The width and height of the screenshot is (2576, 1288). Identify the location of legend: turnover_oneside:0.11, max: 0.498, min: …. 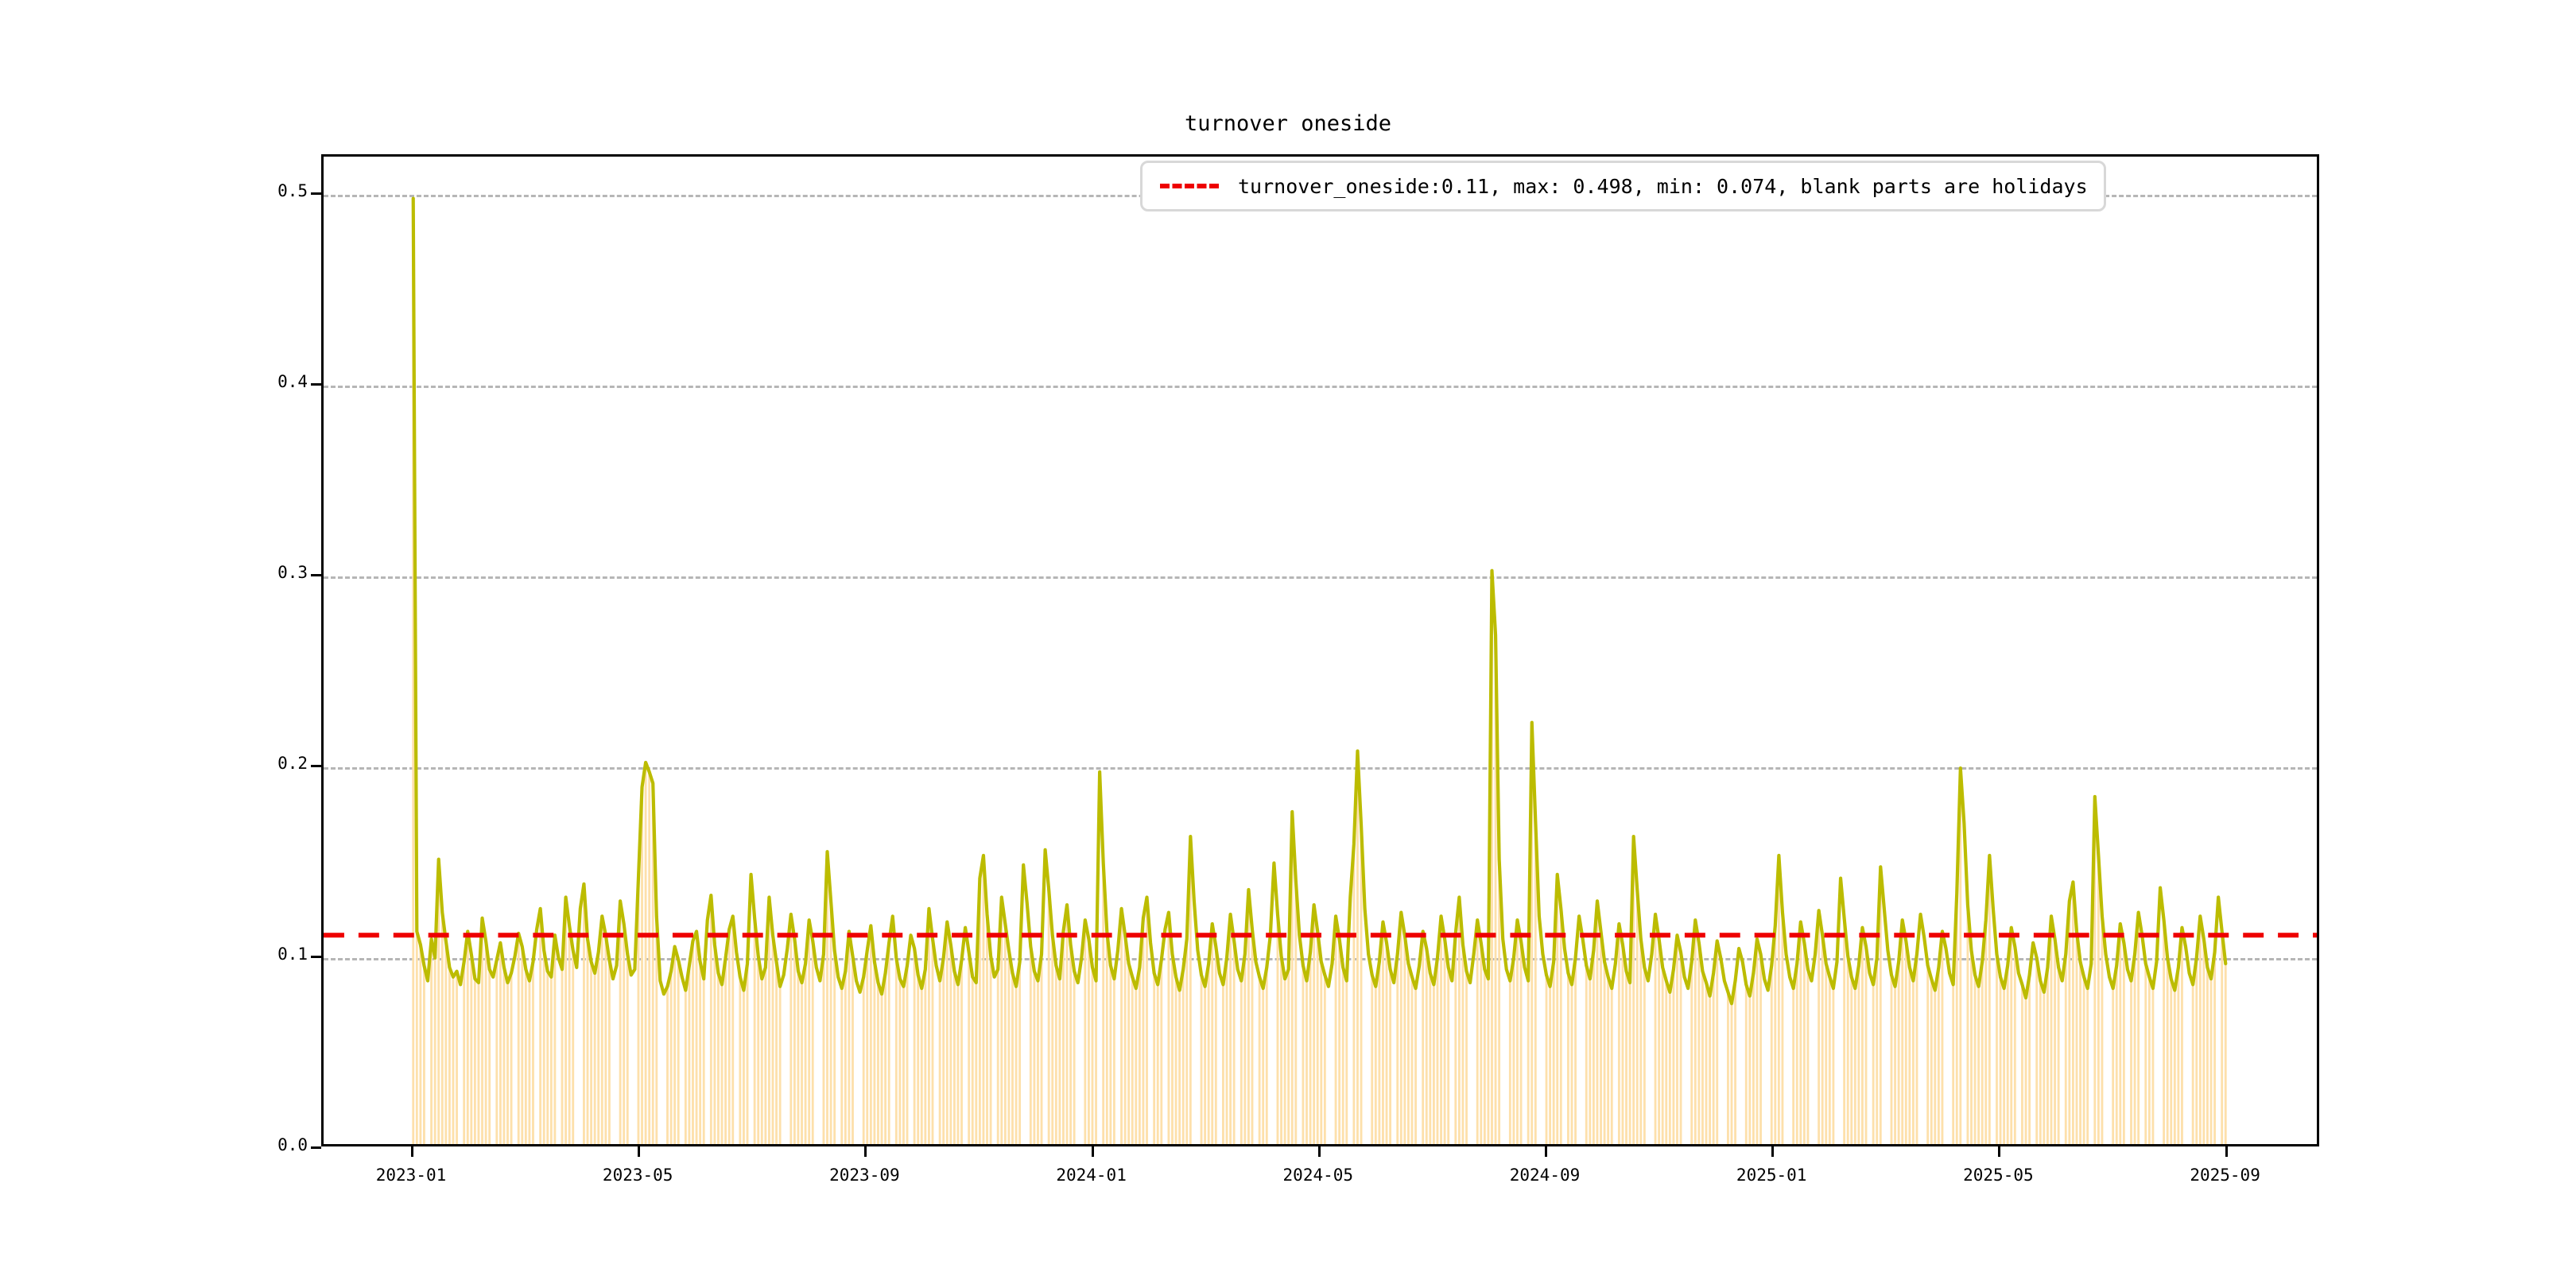
(1623, 186).